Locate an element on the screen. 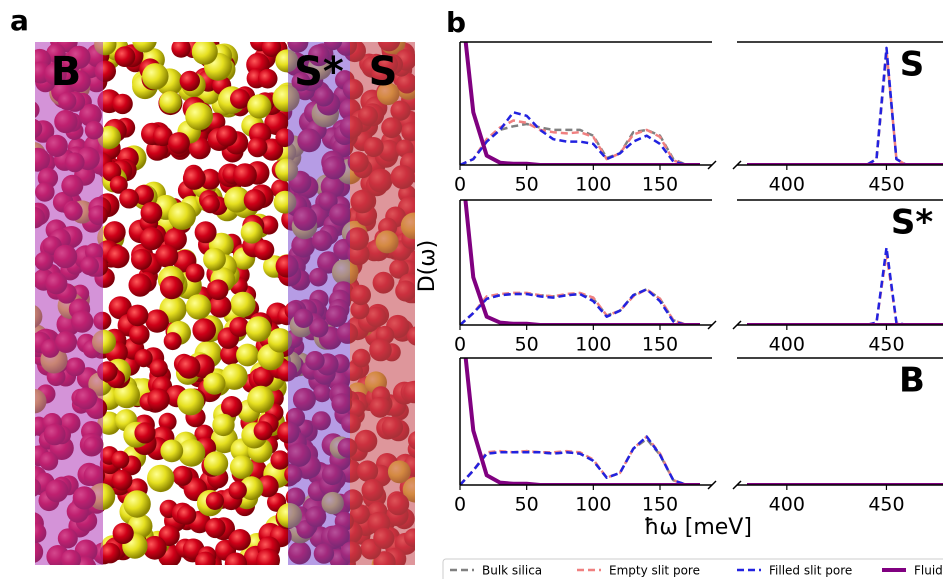 The image size is (943, 579). region-s-star is located at coordinates (319, 303).